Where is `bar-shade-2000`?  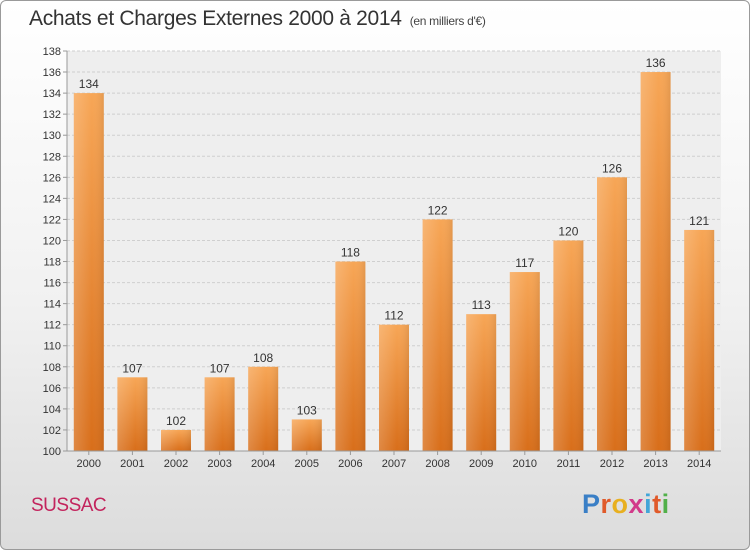
bar-shade-2000 is located at coordinates (88, 272).